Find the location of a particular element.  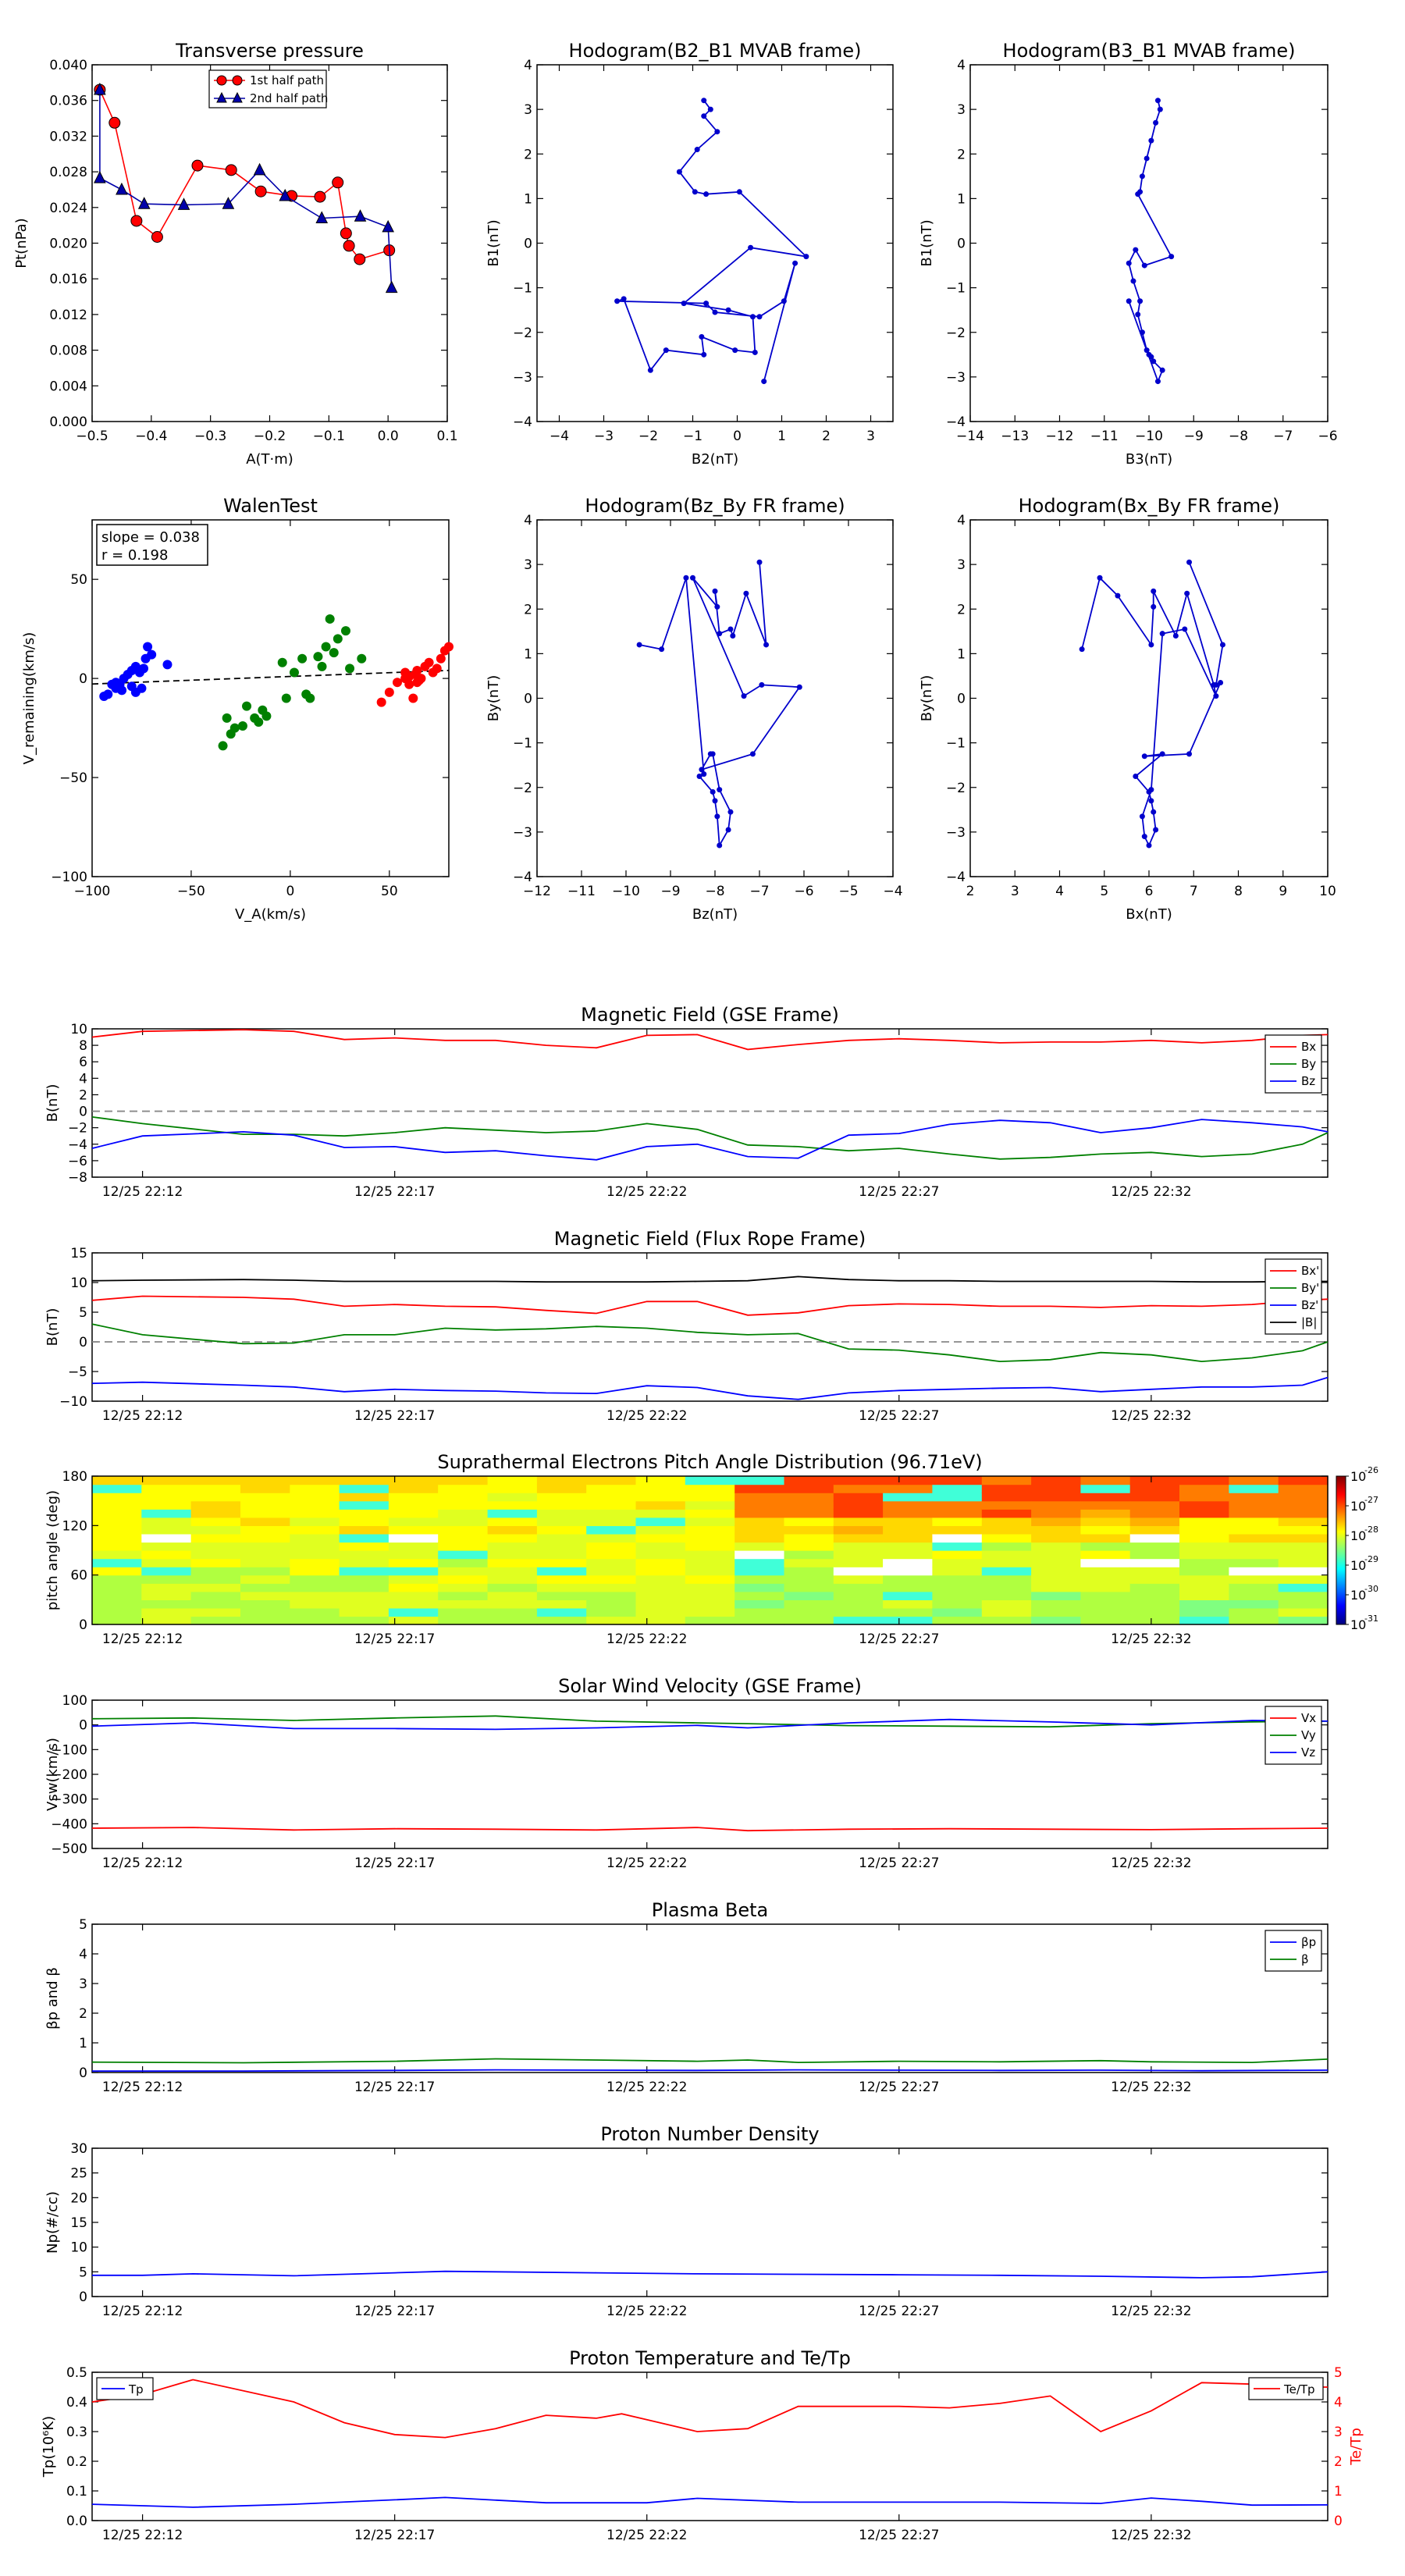

fit-line is located at coordinates (270, 677).